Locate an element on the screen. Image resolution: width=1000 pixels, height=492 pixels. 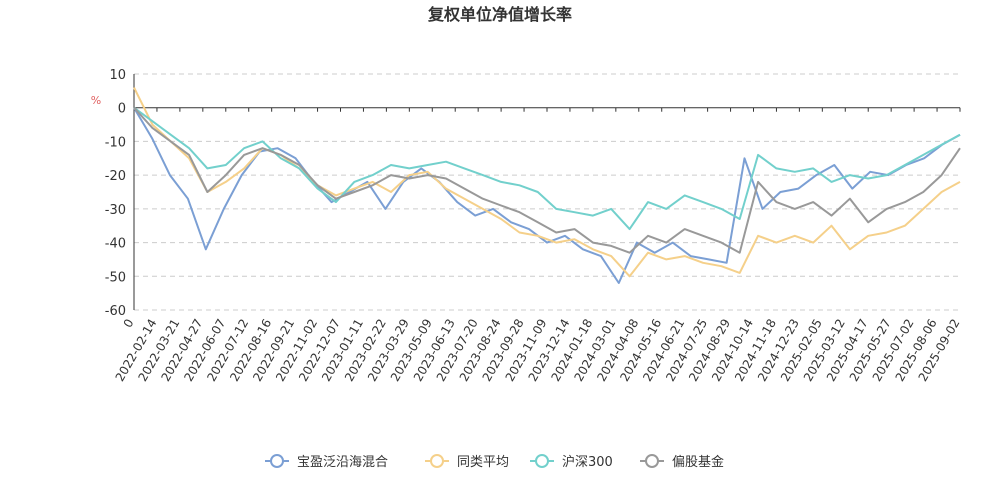
y-axis-ticks: 10 0 -10 -20 -30 -40 -50 -60 is located at coordinates (115, 193).